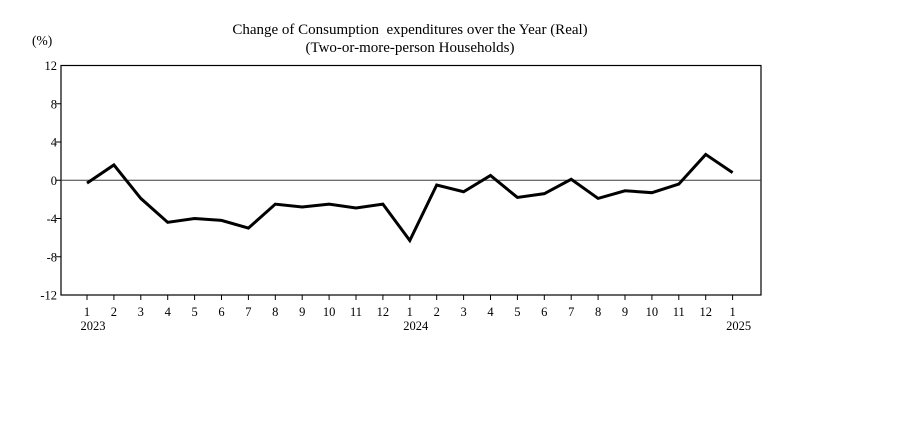 The image size is (900, 437). I want to click on x-year-label: 2023, so click(93, 326).